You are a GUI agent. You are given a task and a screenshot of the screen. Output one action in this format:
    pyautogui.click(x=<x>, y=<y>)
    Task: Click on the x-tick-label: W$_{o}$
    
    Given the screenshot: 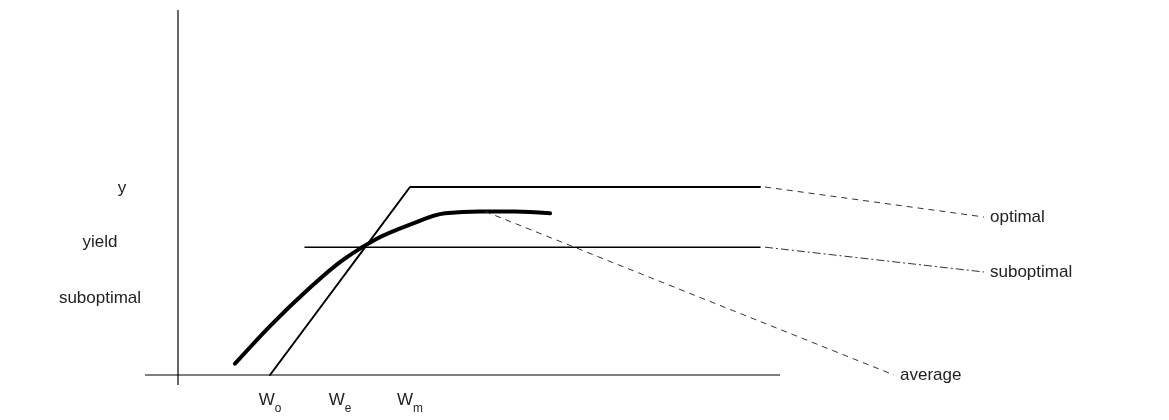 What is the action you would take?
    pyautogui.click(x=270, y=402)
    